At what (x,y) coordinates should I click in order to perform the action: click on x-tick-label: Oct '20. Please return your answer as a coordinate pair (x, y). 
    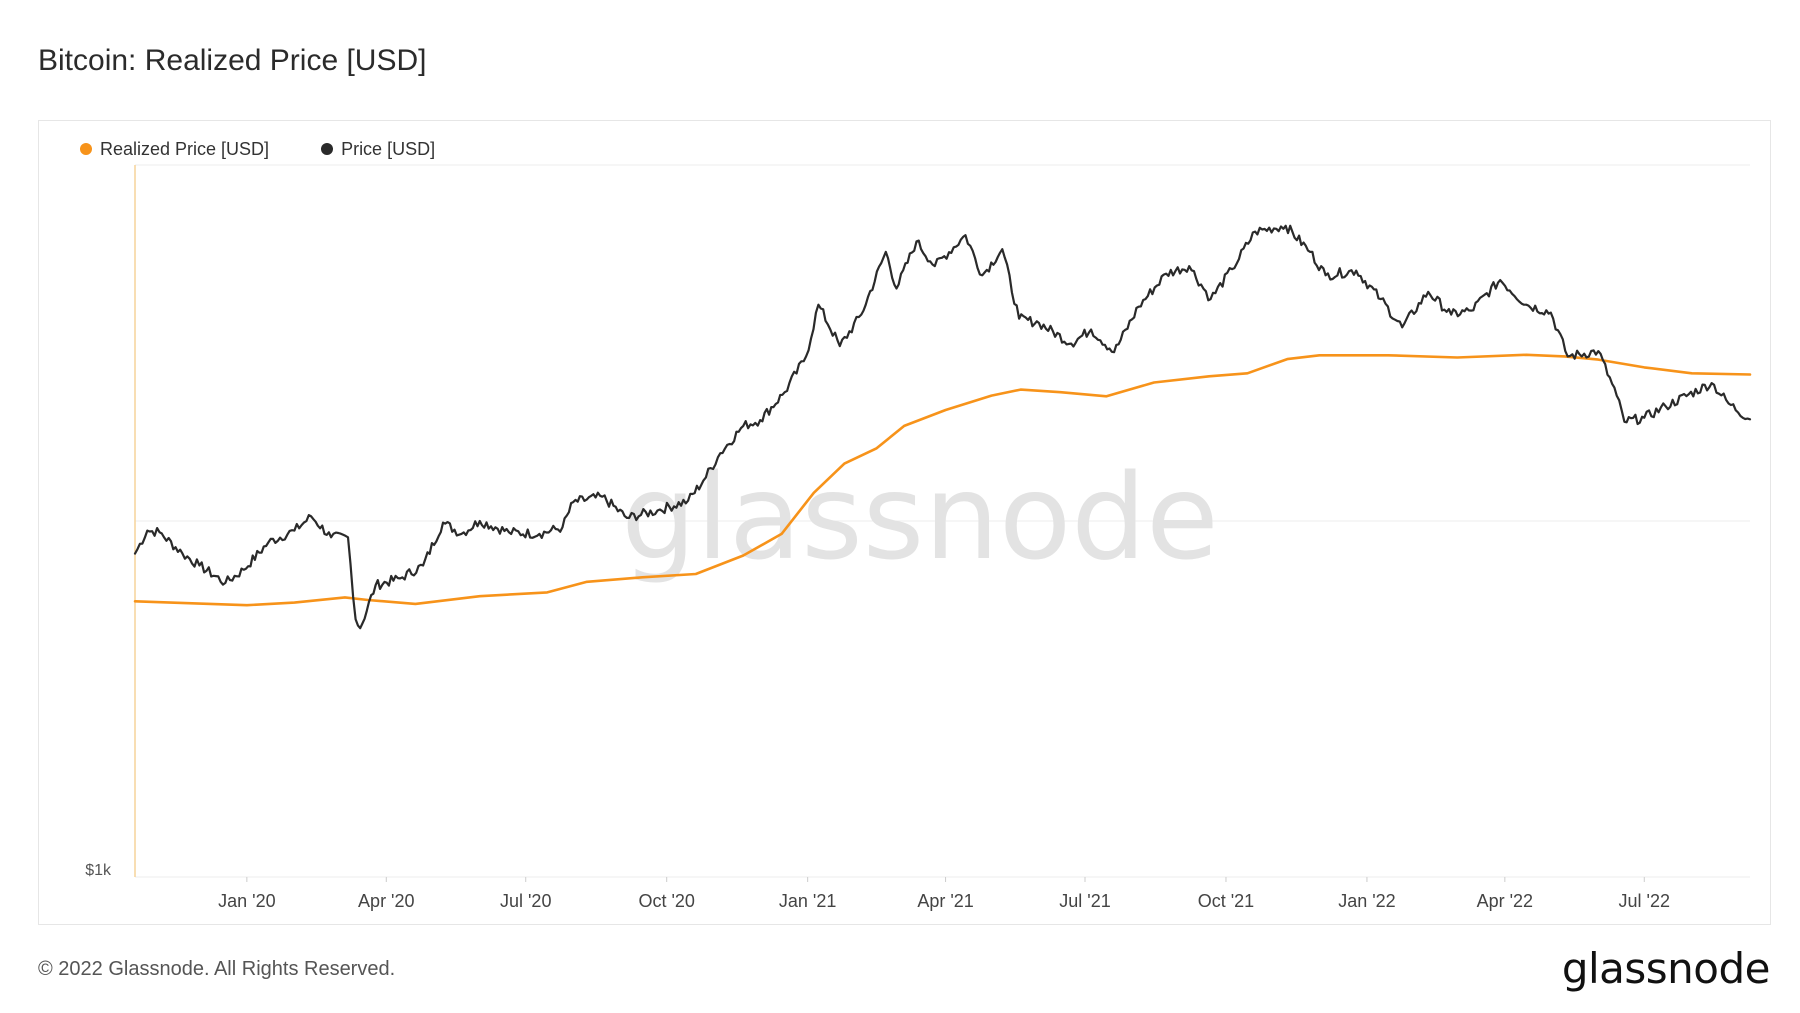
    Looking at the image, I should click on (666, 901).